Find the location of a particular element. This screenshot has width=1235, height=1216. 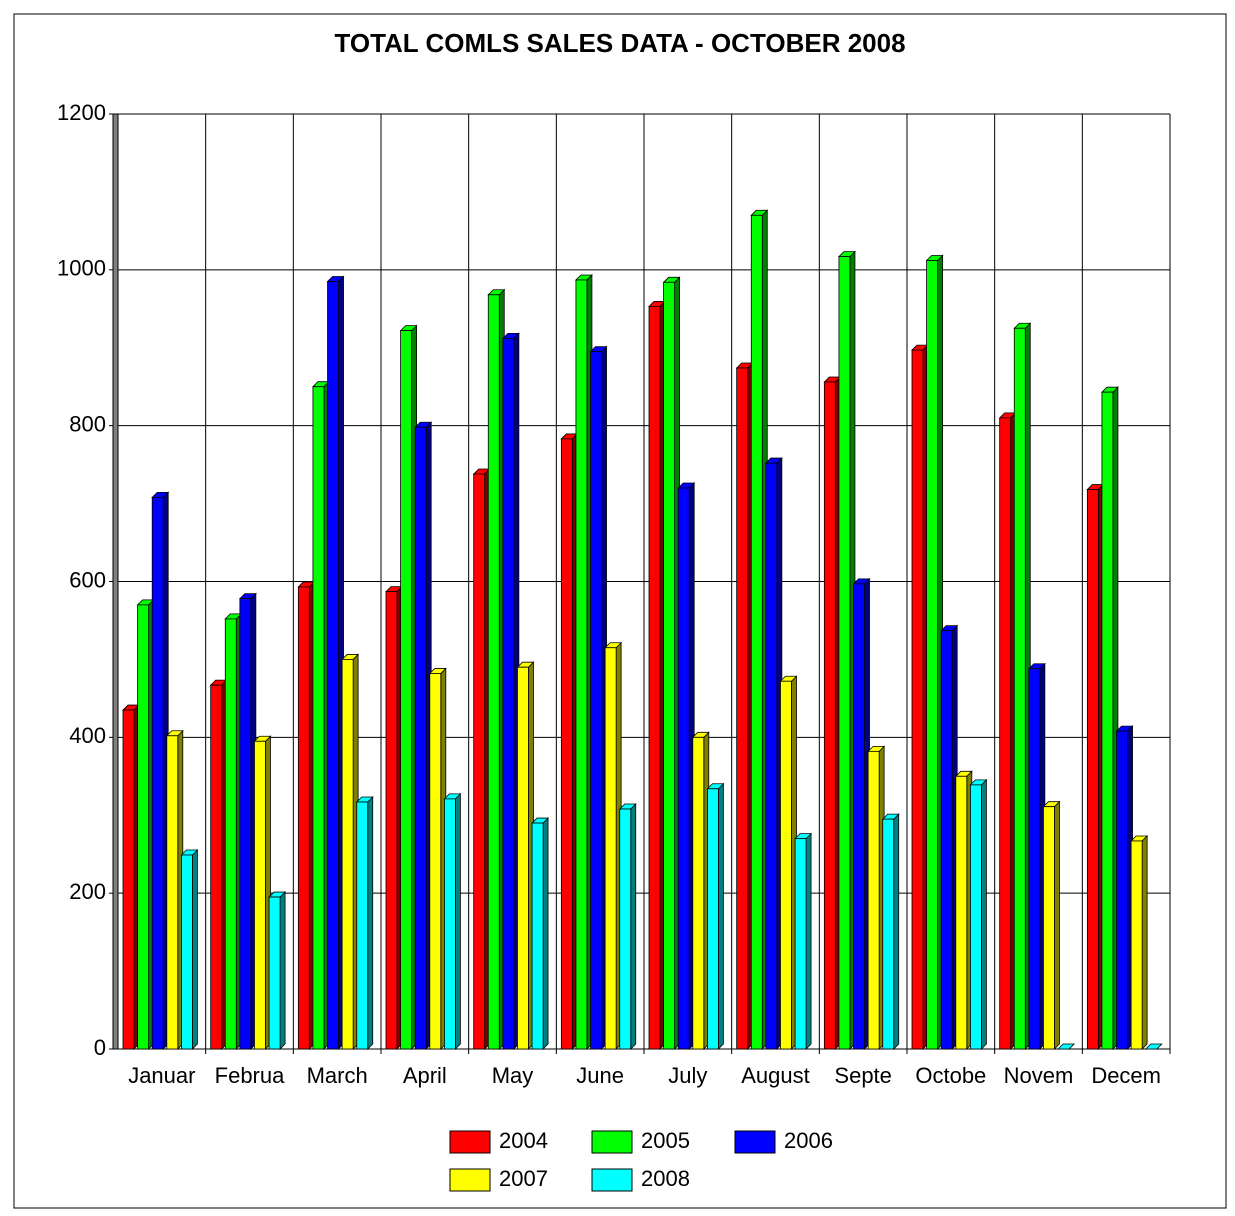

axis-wall is located at coordinates (115, 581).